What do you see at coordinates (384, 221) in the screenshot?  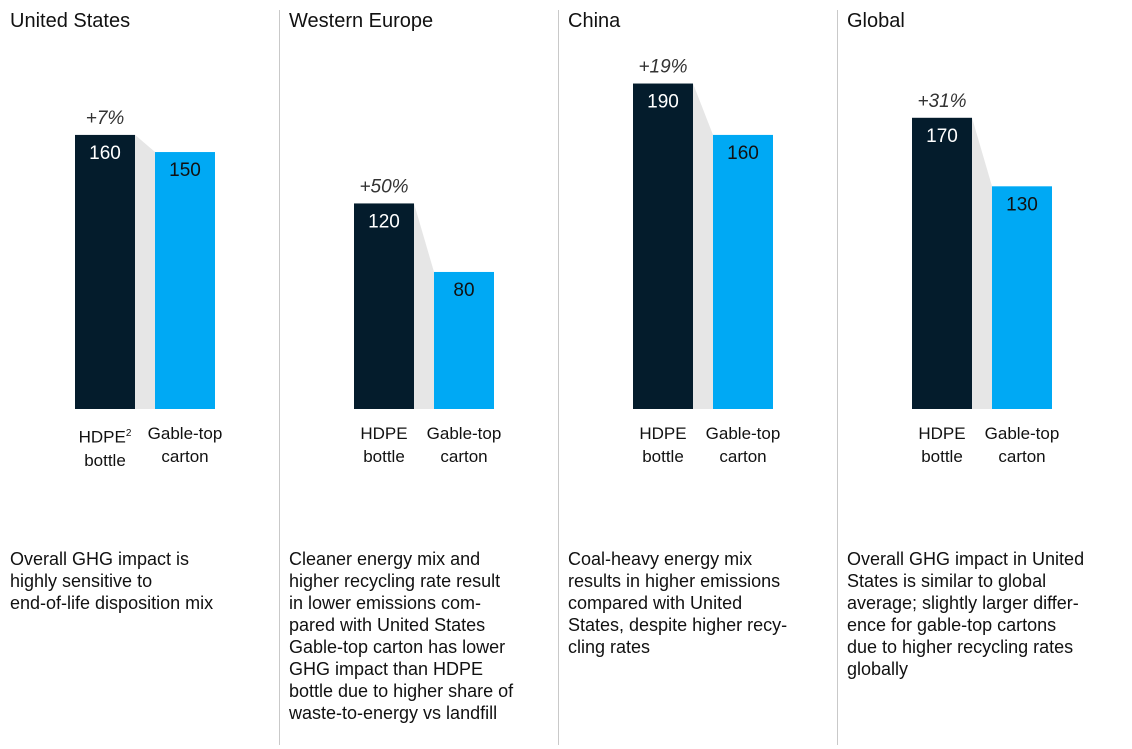 I see `bar-value-label: 120` at bounding box center [384, 221].